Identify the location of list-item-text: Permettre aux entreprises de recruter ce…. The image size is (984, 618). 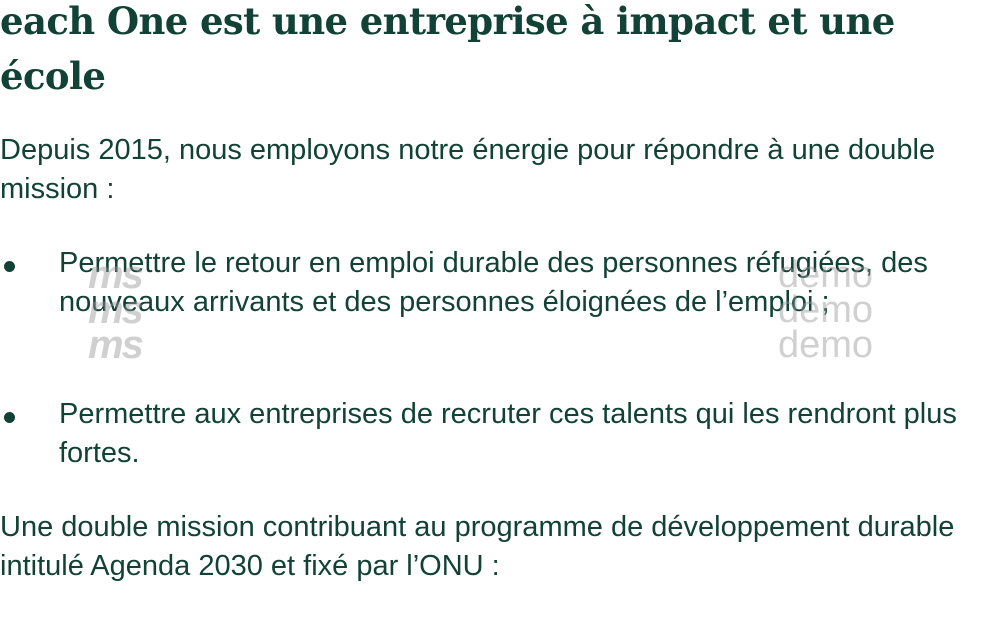
(508, 433).